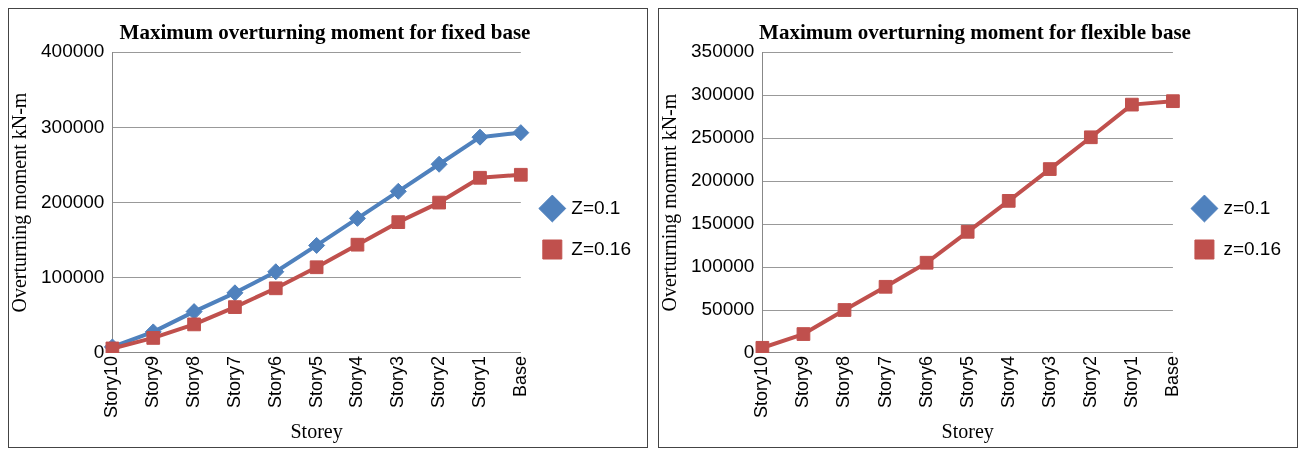 The image size is (1306, 449). I want to click on chart-title: Maximum overturning moment for fixed base, so click(325, 32).